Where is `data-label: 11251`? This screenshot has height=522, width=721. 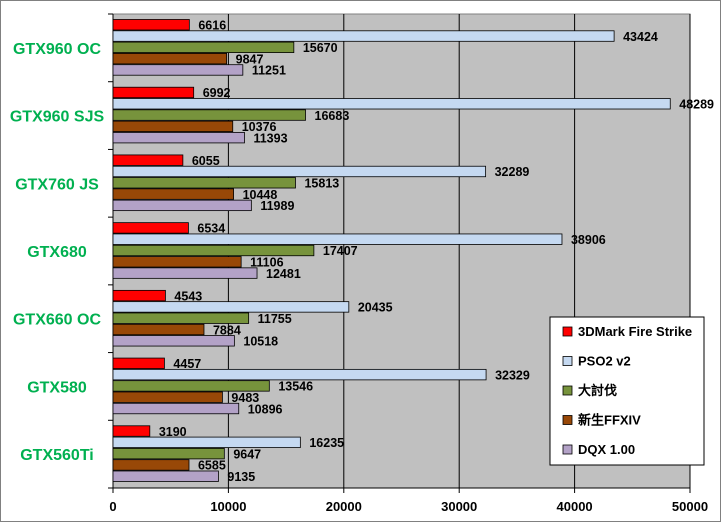
data-label: 11251 is located at coordinates (269, 71).